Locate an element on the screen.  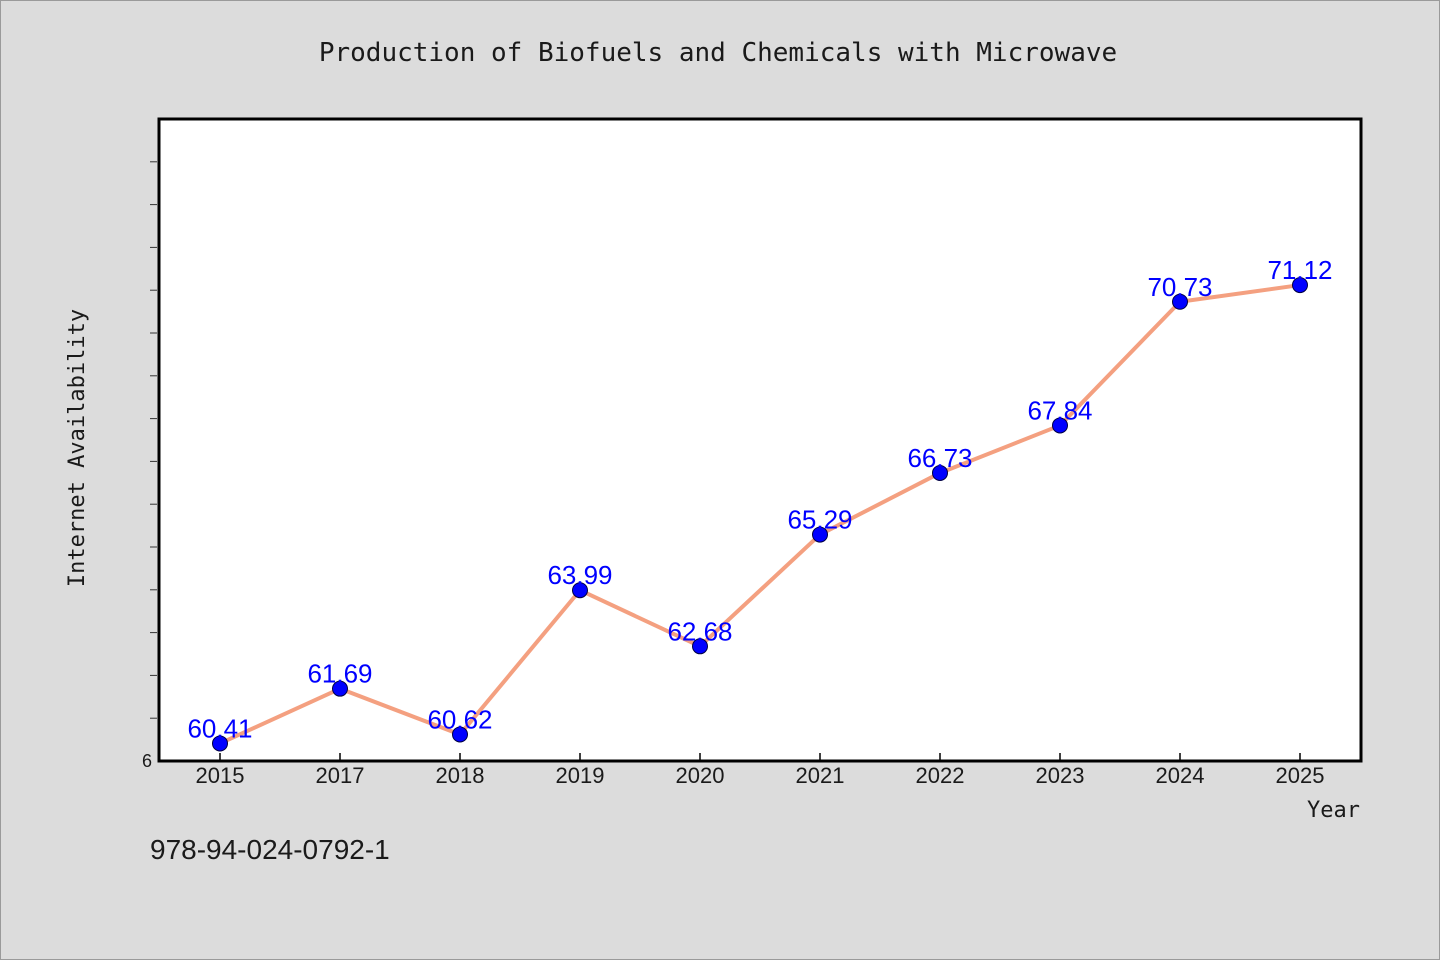
isbn-code: 978-94-024-0792-1 is located at coordinates (270, 849).